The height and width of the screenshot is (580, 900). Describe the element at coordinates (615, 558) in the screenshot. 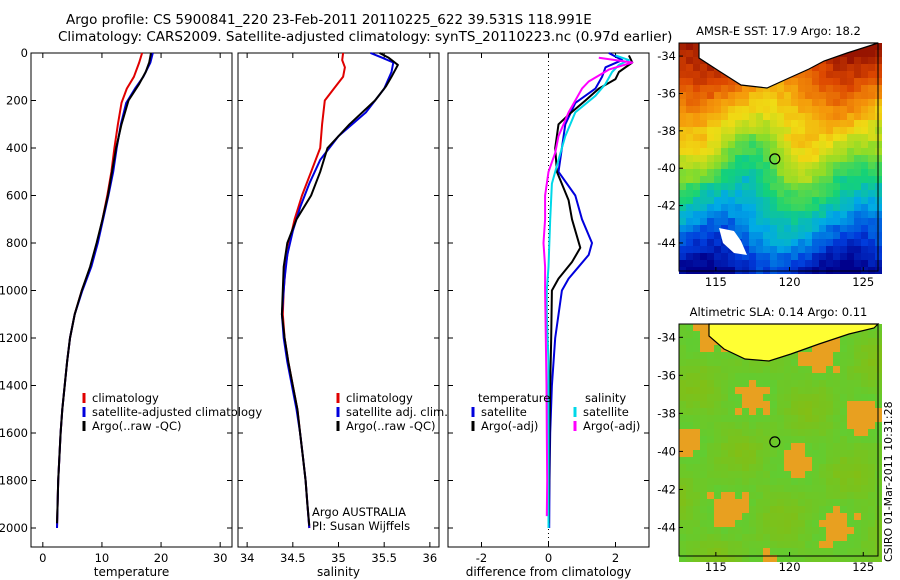

I see `difference-xtick-label: 2` at that location.